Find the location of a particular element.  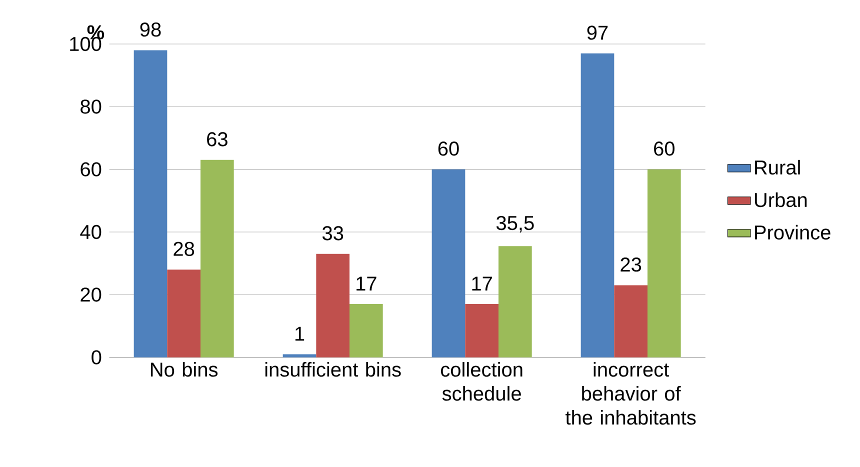

legend-label: Province is located at coordinates (792, 232).